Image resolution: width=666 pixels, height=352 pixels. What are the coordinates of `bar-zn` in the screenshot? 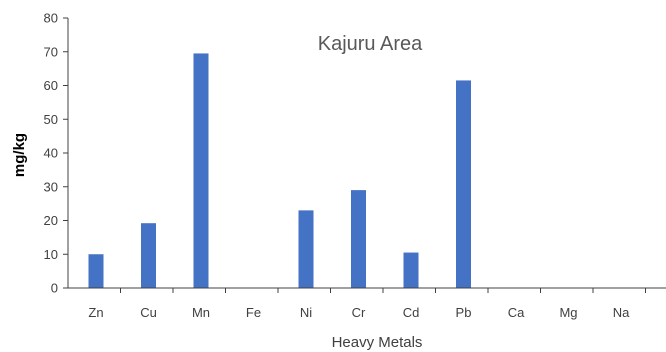 It's located at (96, 271).